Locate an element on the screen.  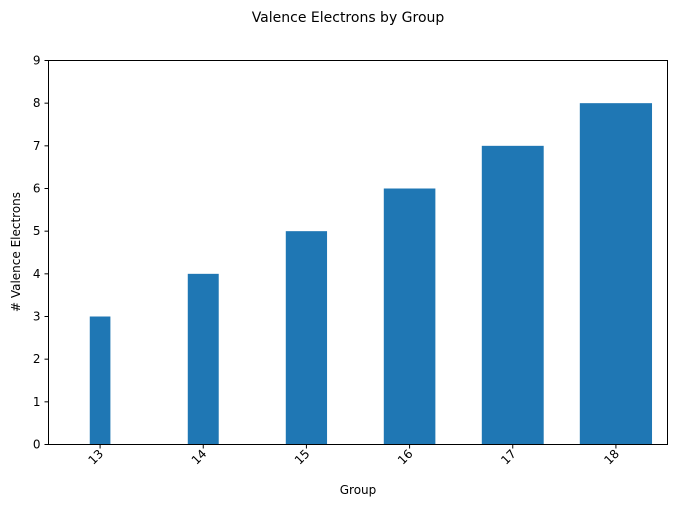
x-tick-label-18: 18 is located at coordinates (611, 457).